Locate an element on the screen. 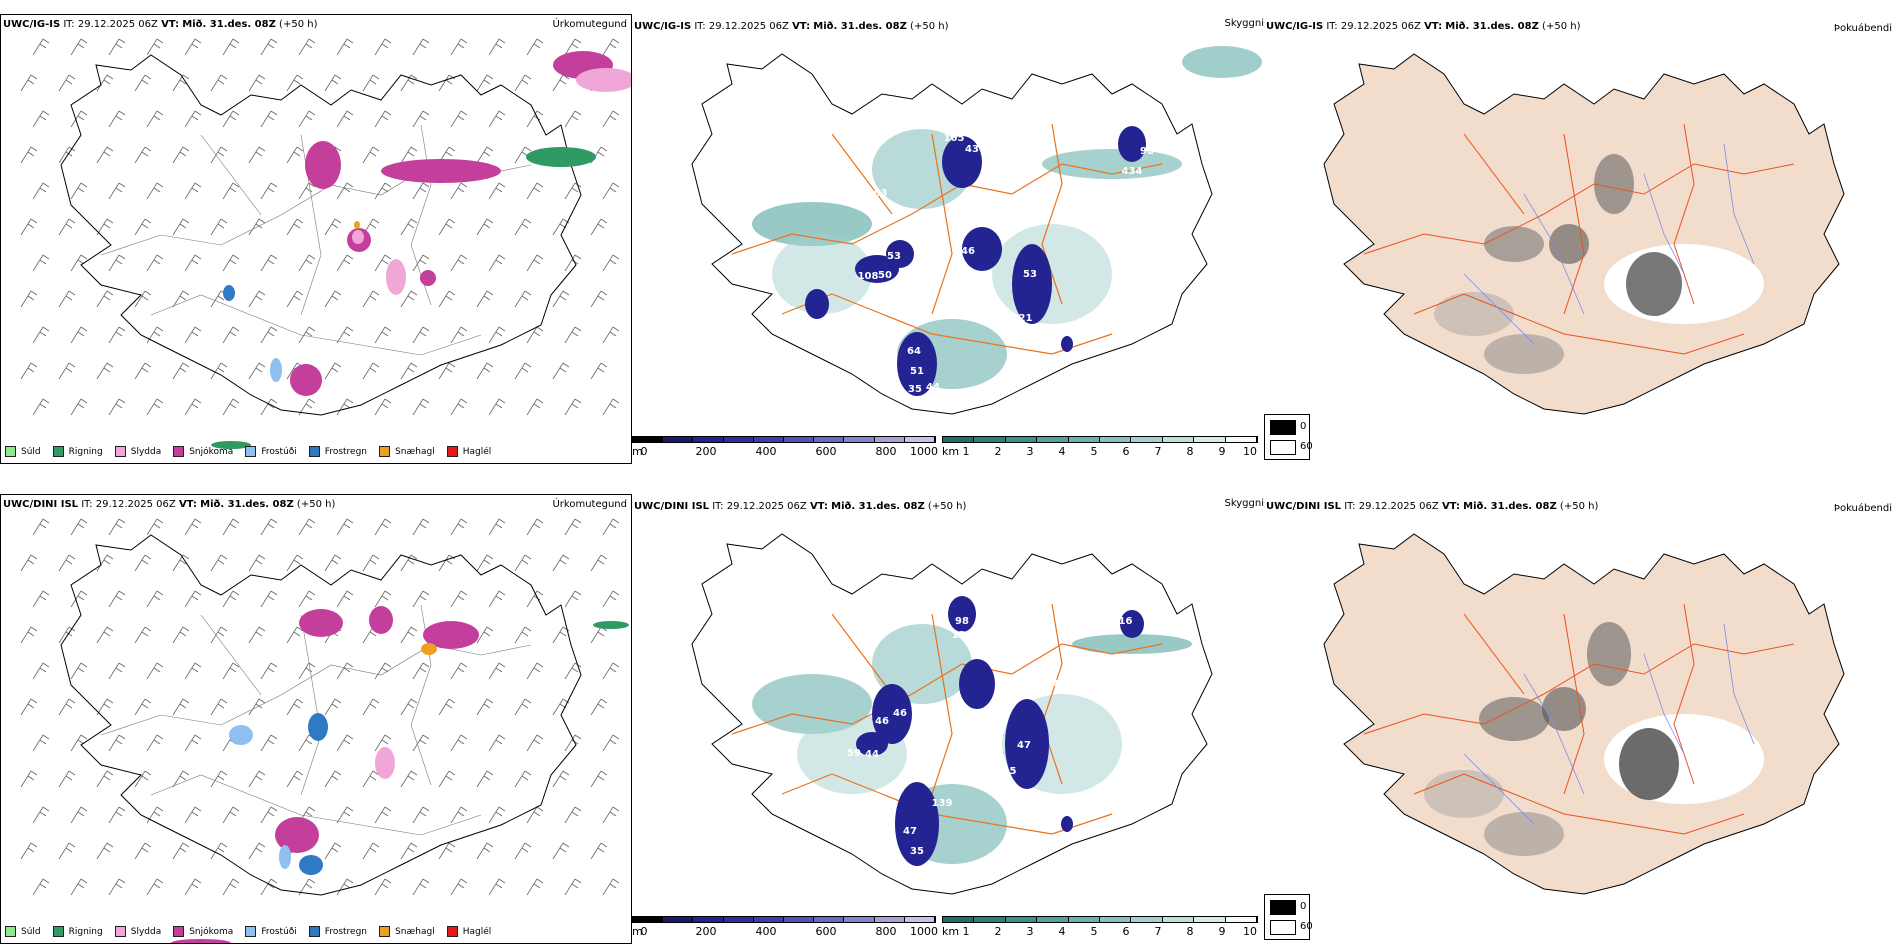 The height and width of the screenshot is (950, 1900). colorbar-tick: 9 is located at coordinates (1222, 451).